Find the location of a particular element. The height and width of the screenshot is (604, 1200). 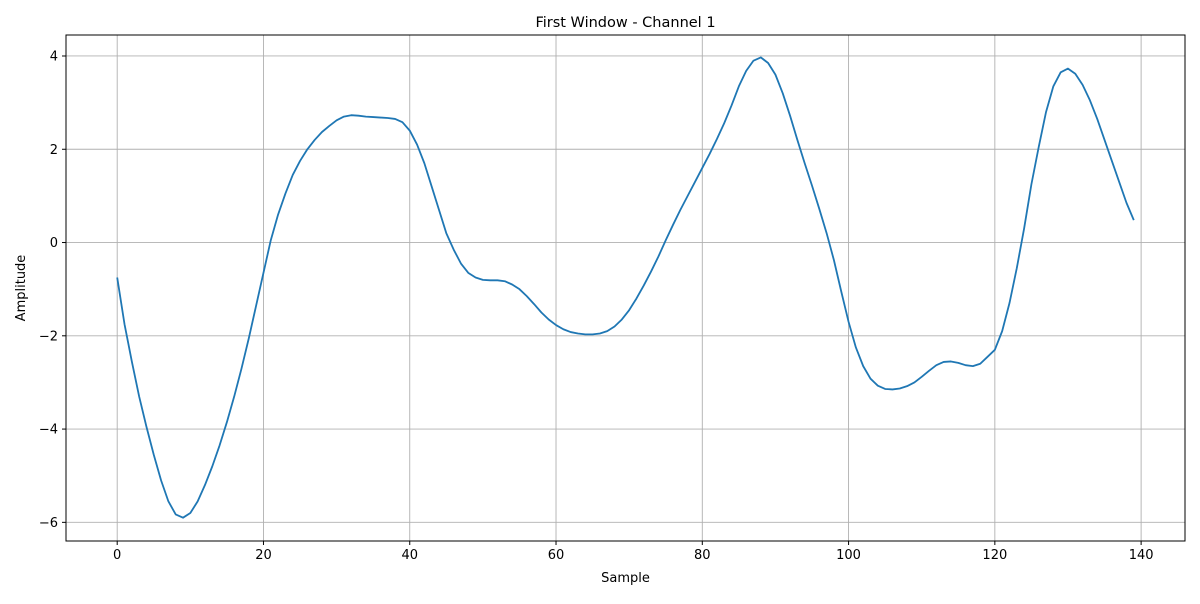

x-tick-label: 140 is located at coordinates (1141, 555).